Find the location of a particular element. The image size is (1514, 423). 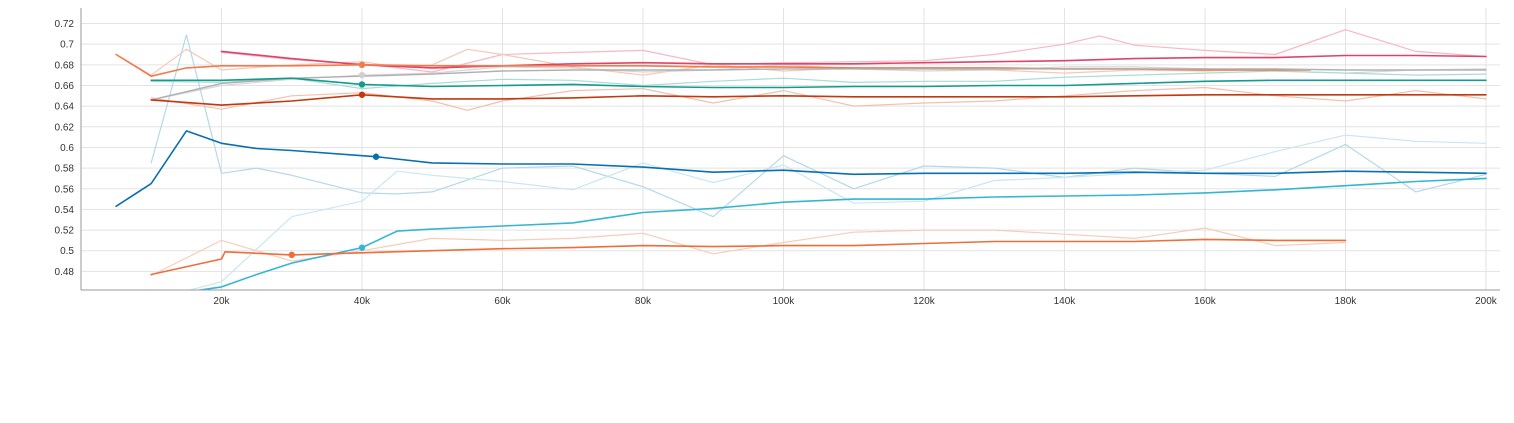

y-tick-label: 0.68 is located at coordinates (65, 65).